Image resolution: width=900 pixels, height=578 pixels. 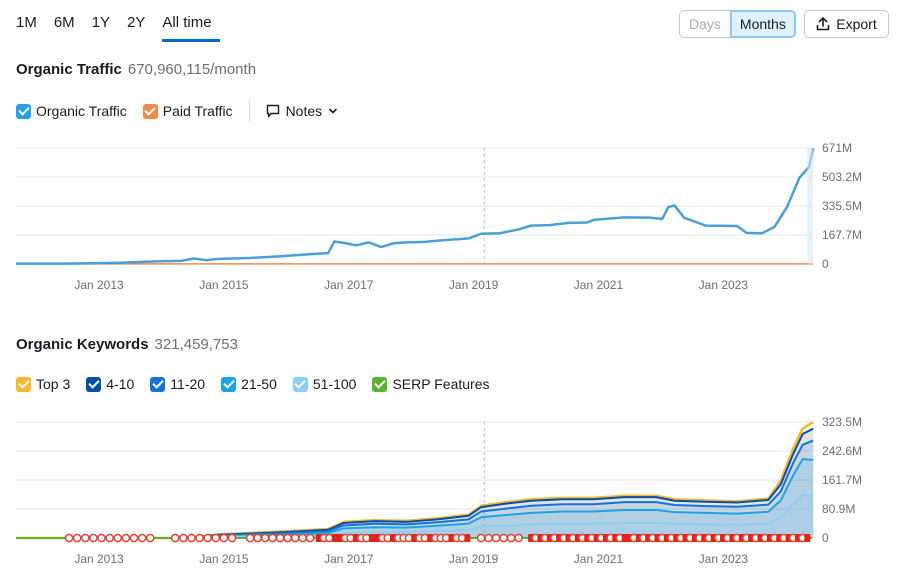 I want to click on keywords-x-tick-label: Jan 2017, so click(x=349, y=559).